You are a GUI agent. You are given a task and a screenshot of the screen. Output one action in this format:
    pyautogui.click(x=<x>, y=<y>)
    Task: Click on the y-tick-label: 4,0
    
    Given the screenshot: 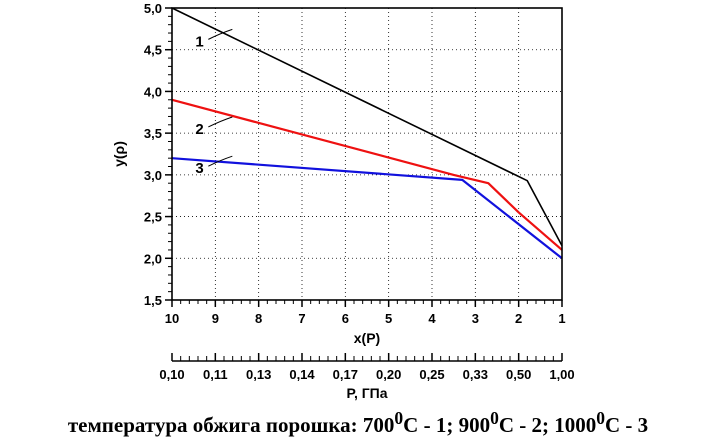 What is the action you would take?
    pyautogui.click(x=153, y=91)
    